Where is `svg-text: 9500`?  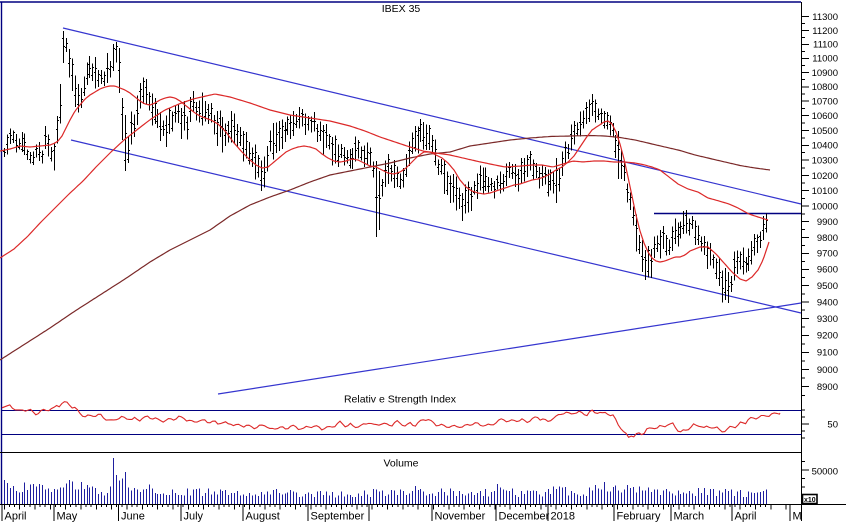
svg-text: 9500 is located at coordinates (827, 286).